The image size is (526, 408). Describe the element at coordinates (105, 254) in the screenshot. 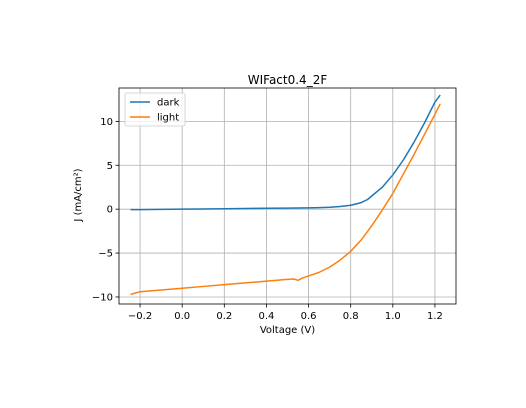

I see `y-tick-label: −5` at that location.